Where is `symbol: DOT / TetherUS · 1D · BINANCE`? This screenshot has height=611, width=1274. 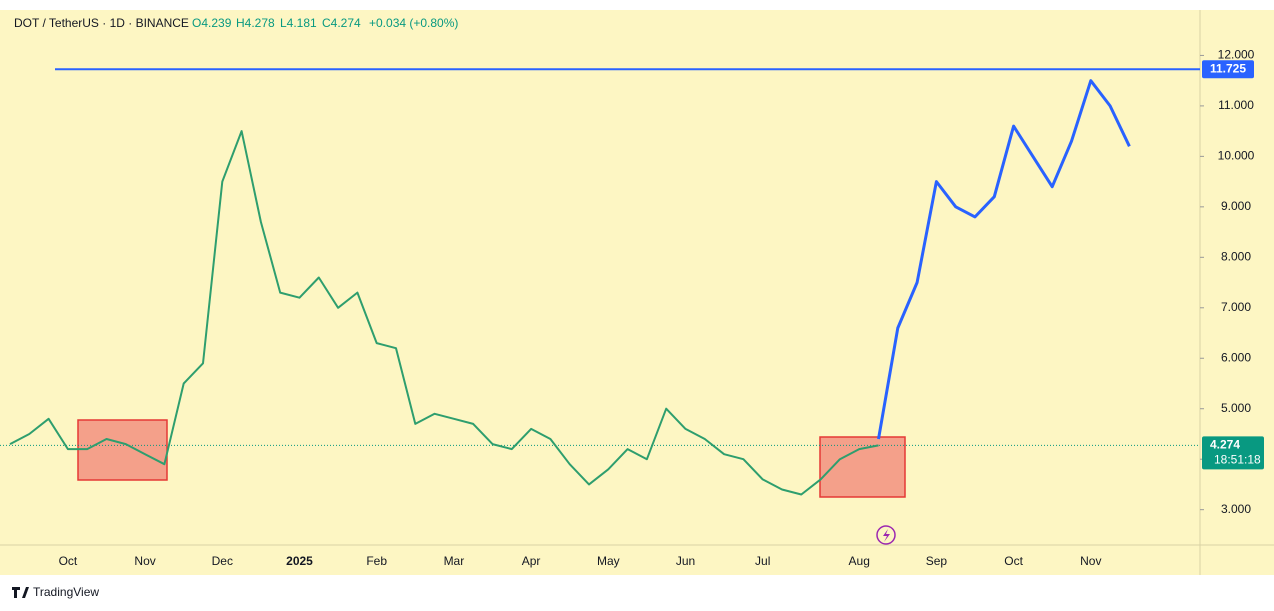 symbol: DOT / TetherUS · 1D · BINANCE is located at coordinates (101, 23).